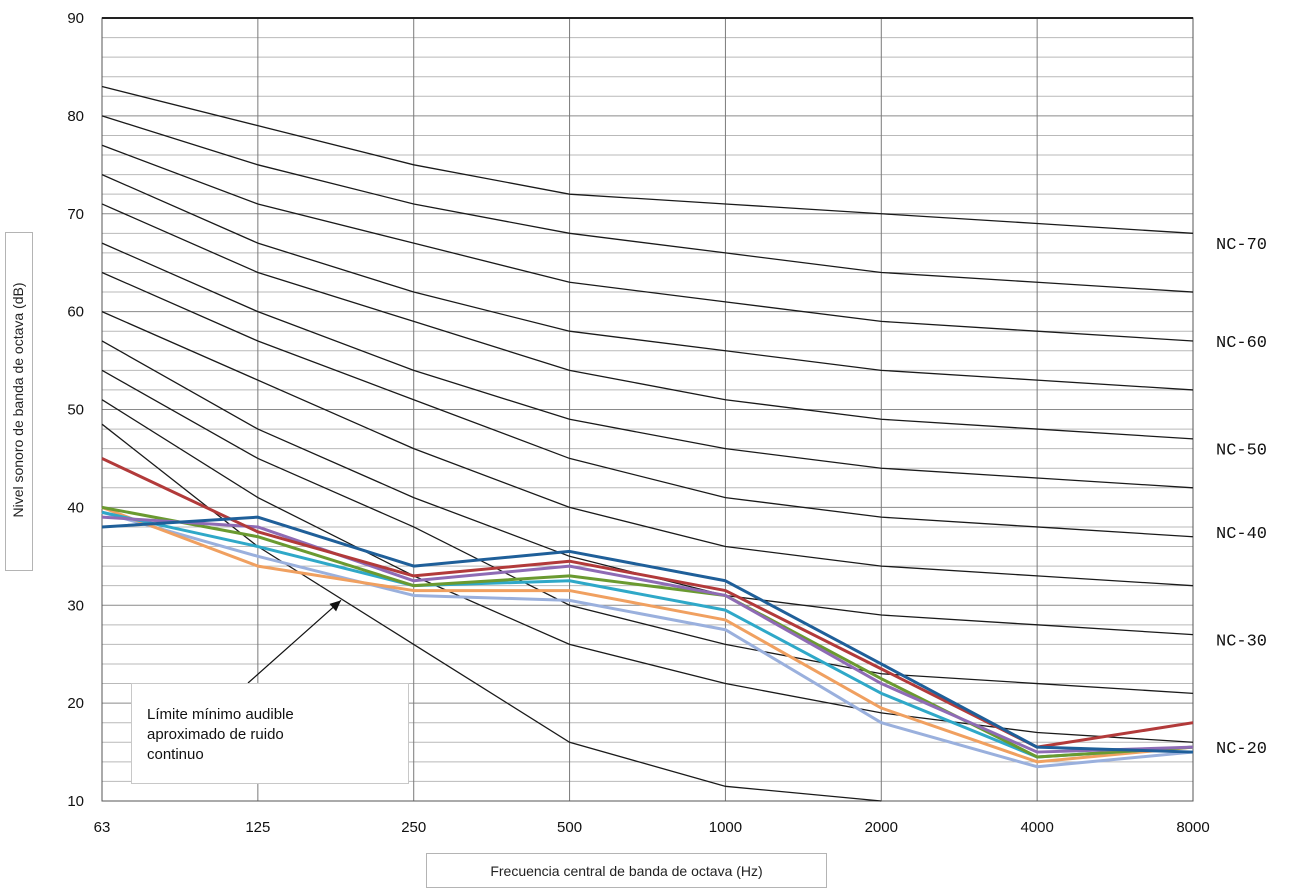 This screenshot has height=890, width=1291. I want to click on x-tick-label: 125, so click(257, 827).